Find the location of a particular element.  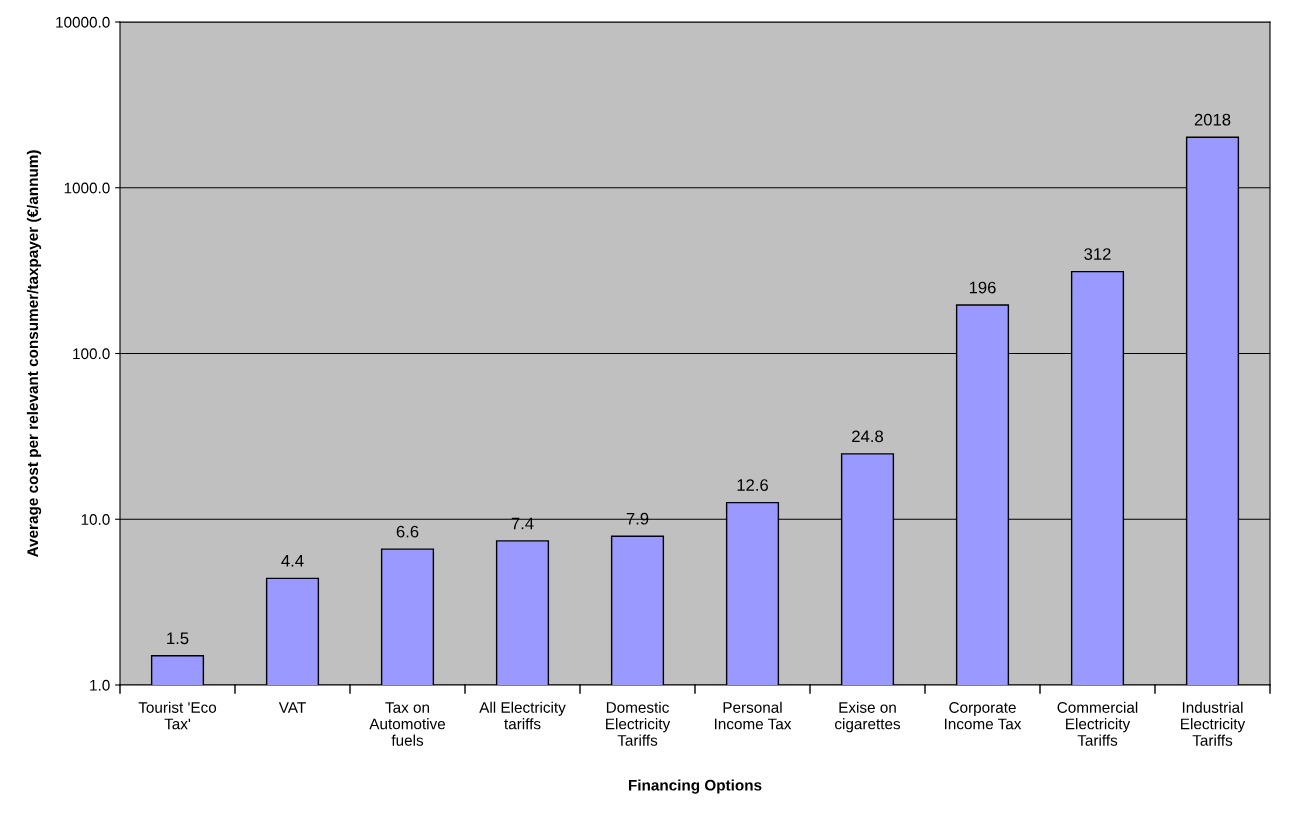

x-tick-label: Tourist 'Eco Tax' is located at coordinates (177, 715).